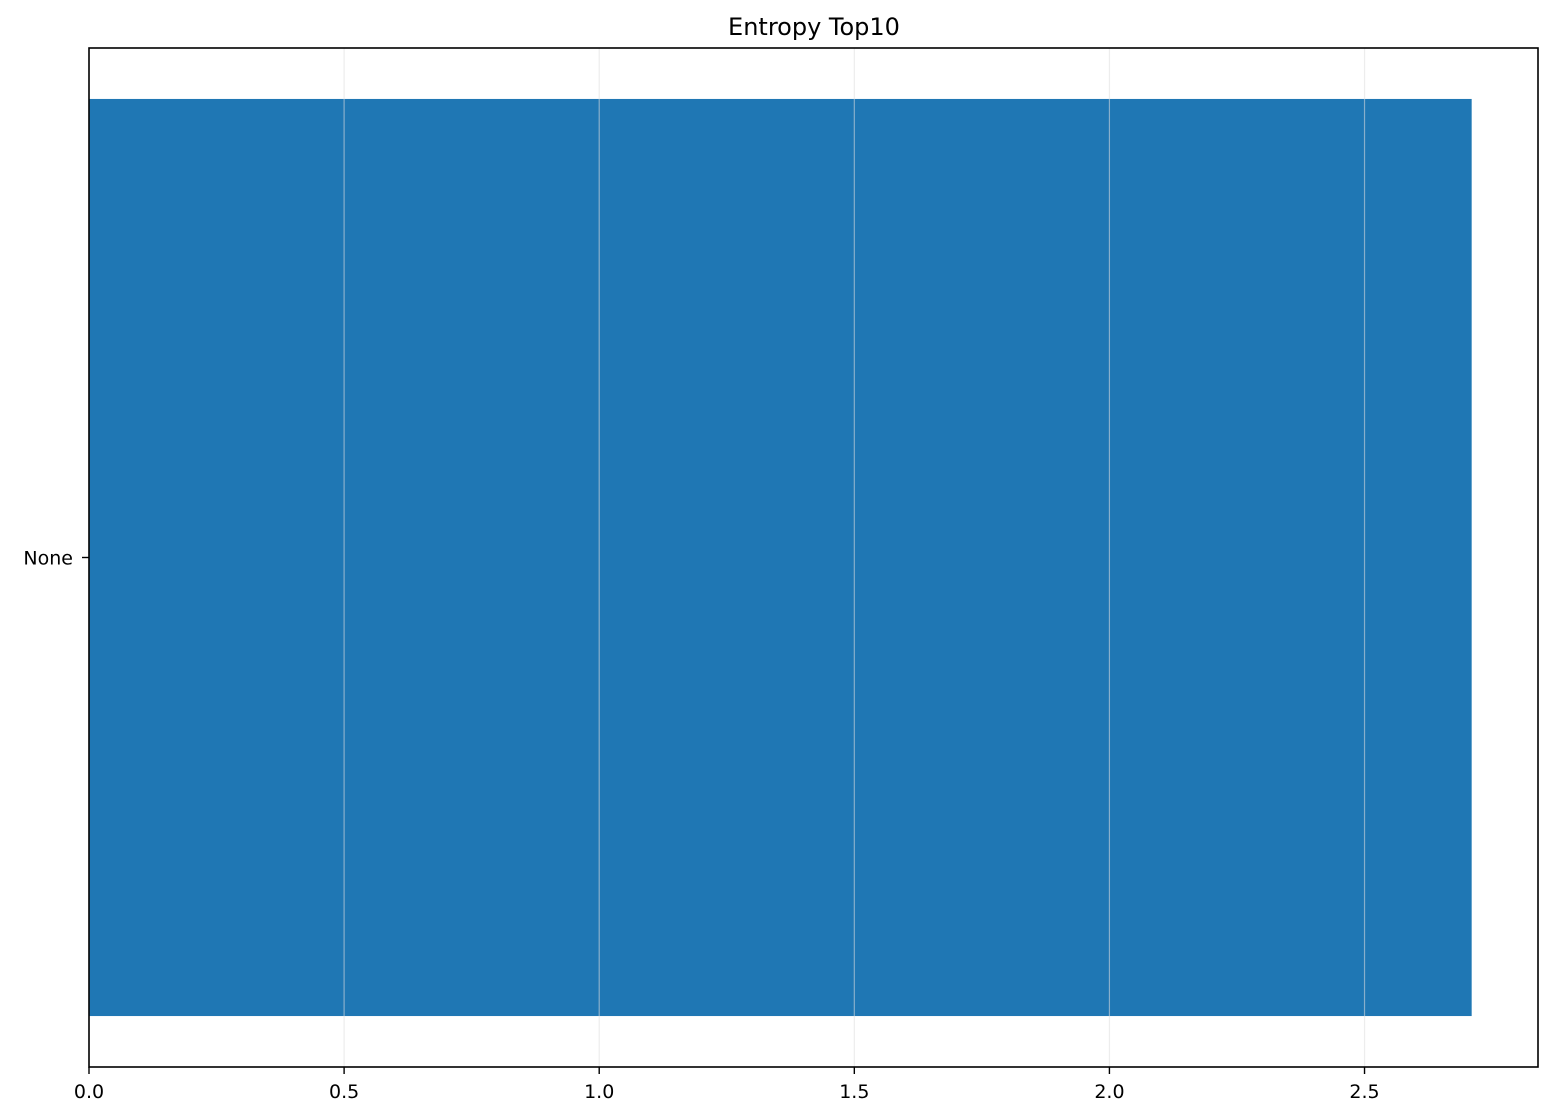  What do you see at coordinates (727, 1085) in the screenshot?
I see `x-axis-ticks: 0.0 0.5 1.0 1.5 2.0 2.5` at bounding box center [727, 1085].